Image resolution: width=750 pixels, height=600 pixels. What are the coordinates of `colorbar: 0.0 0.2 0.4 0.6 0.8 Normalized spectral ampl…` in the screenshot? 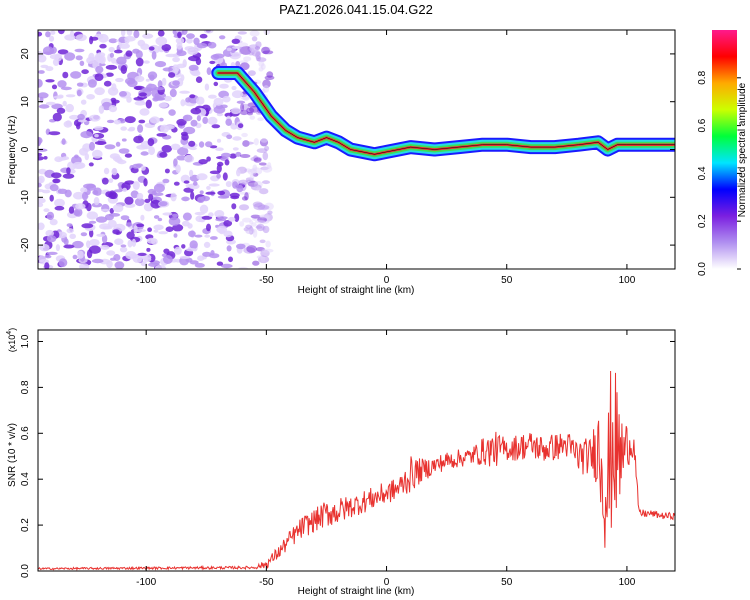 It's located at (722, 153).